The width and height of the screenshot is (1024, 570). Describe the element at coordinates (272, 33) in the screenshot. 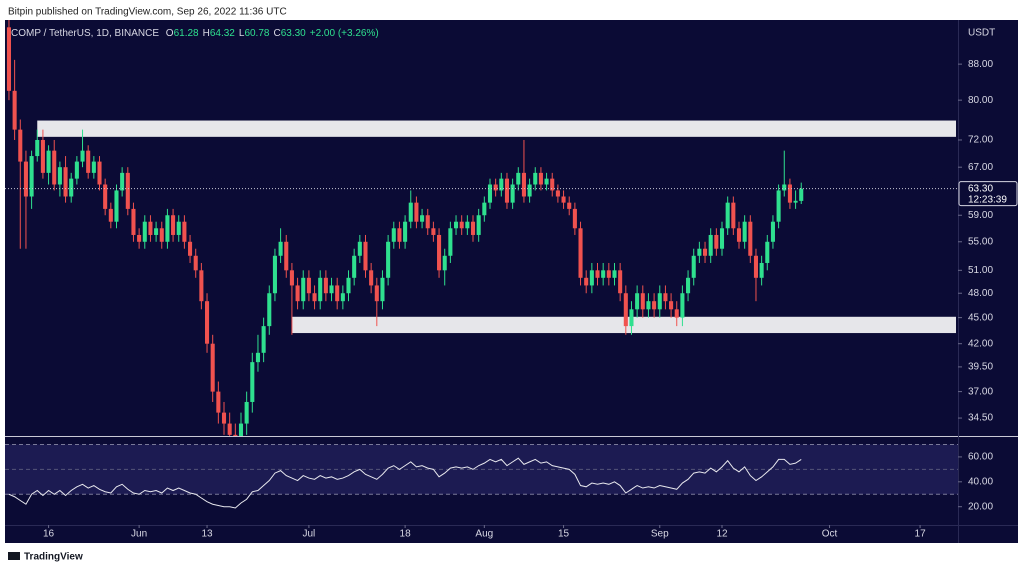

I see `ohlc: O61.28 H64.32 L60.78 C63.30 +2.00 (+3.26%)` at that location.